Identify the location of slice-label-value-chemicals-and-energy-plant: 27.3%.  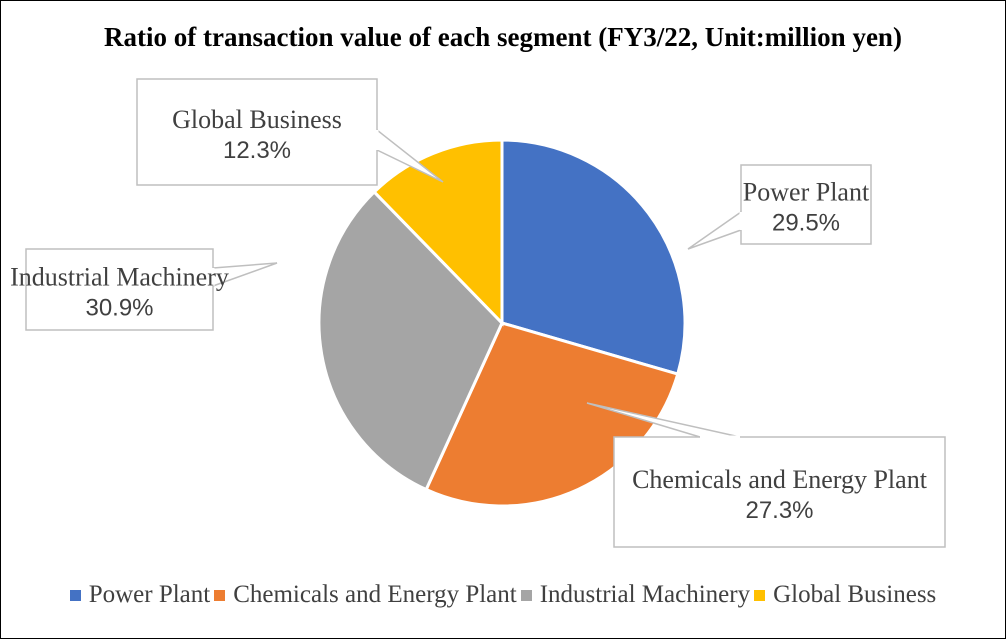
(779, 510).